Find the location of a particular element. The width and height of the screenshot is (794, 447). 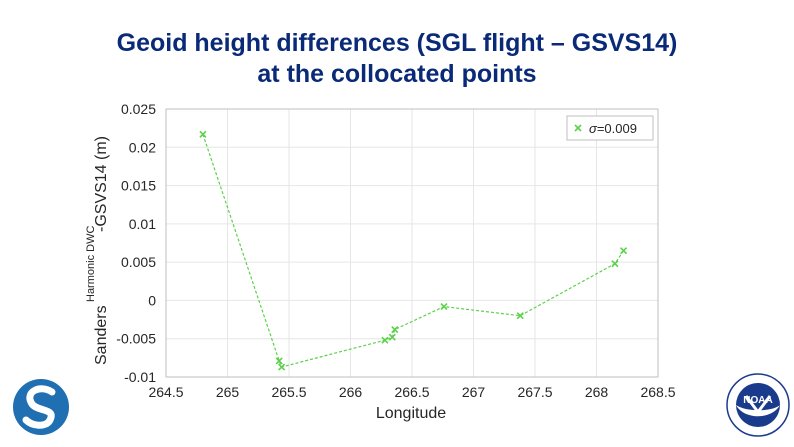

x-tick-label: 265.5 is located at coordinates (288, 392).